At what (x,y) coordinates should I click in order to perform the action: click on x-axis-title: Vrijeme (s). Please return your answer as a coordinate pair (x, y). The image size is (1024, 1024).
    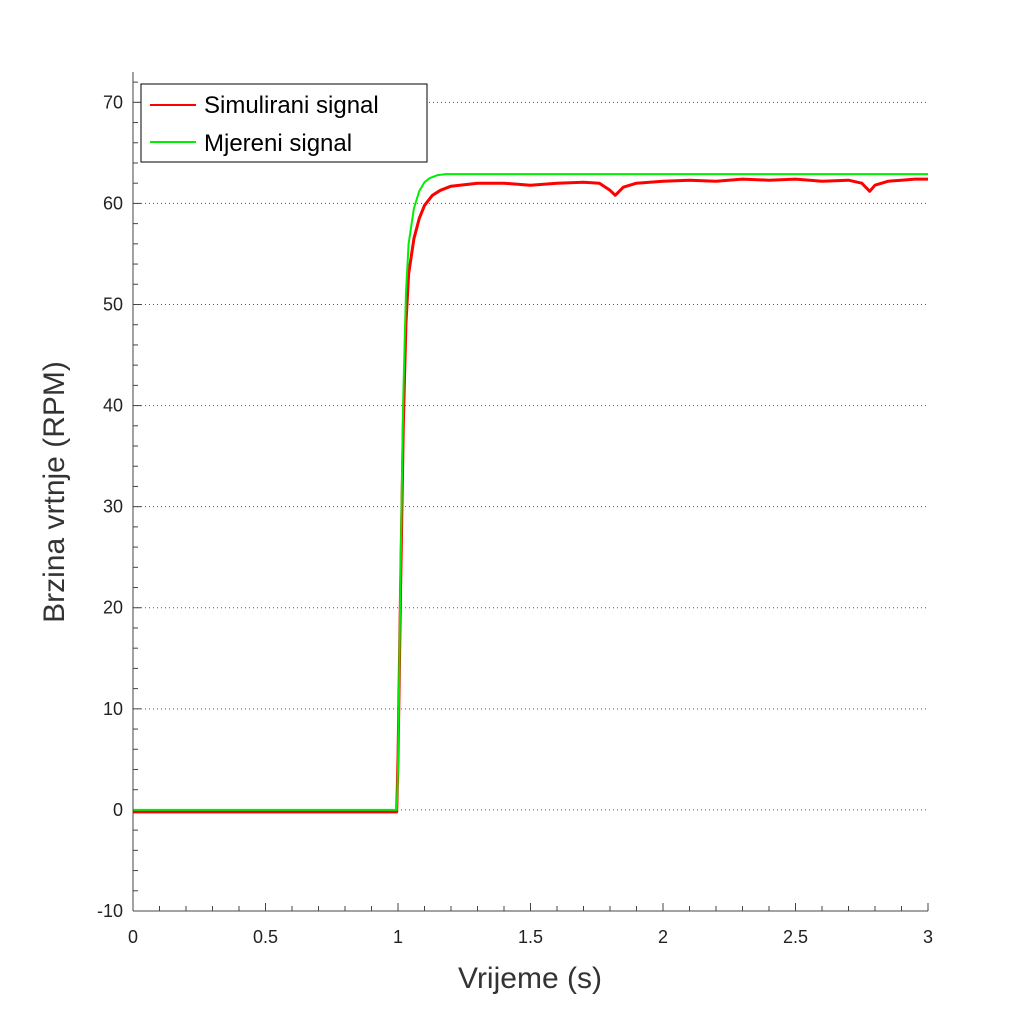
    Looking at the image, I should click on (530, 978).